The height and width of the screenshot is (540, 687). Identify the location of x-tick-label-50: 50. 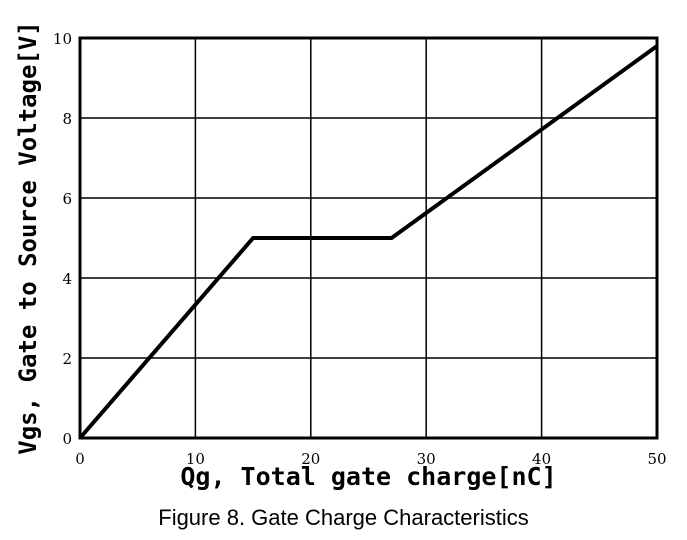
(656, 459).